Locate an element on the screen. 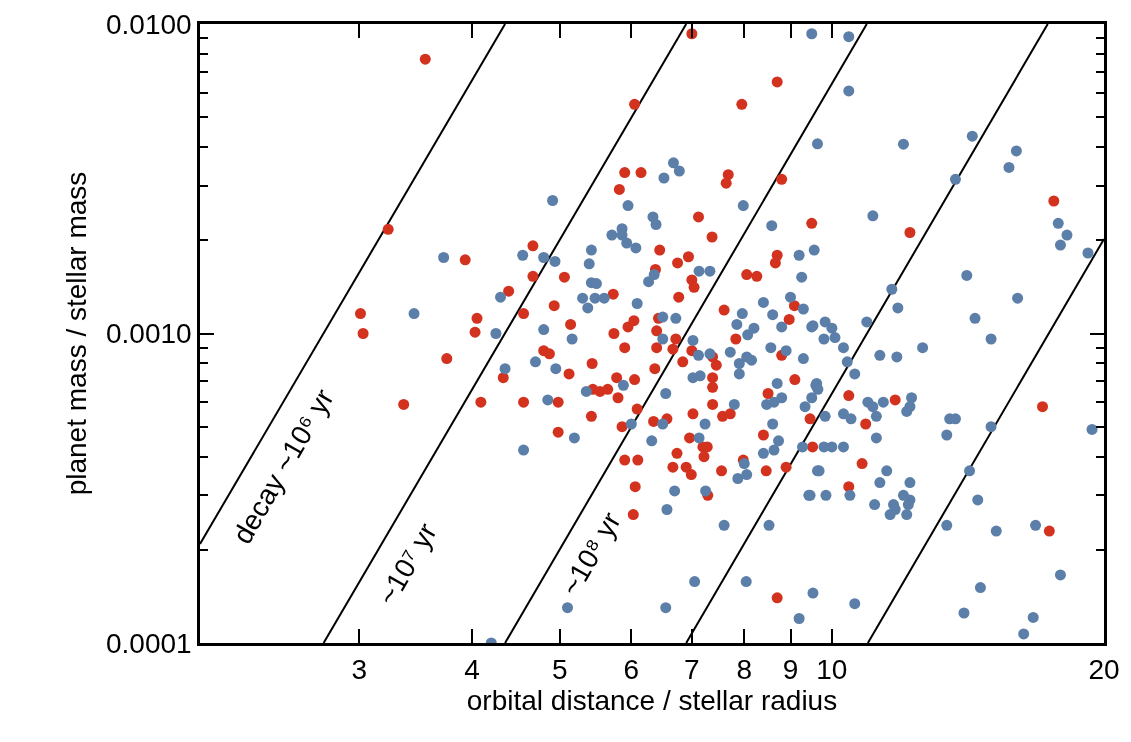 This screenshot has height=742, width=1131. y-tick-label: 0.0100 is located at coordinates (149, 24).